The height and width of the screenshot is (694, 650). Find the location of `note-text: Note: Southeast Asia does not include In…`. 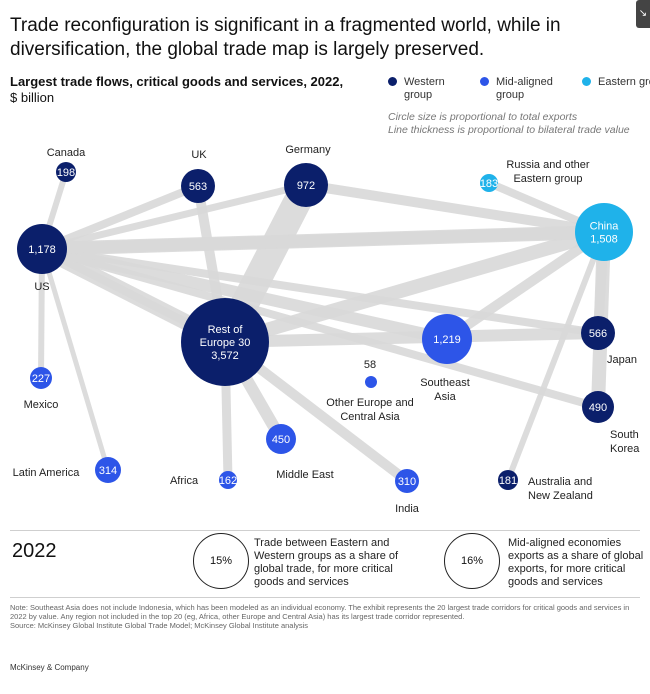

note-text: Note: Southeast Asia does not include In… is located at coordinates (320, 612).